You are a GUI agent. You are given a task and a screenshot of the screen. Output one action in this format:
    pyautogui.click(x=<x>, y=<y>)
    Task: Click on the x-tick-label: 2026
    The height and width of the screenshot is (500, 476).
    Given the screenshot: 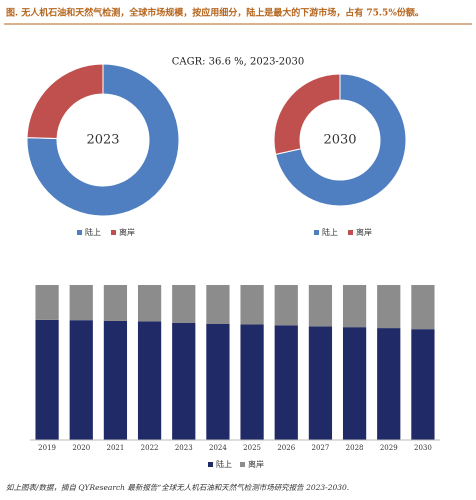 What is the action you would take?
    pyautogui.click(x=286, y=448)
    